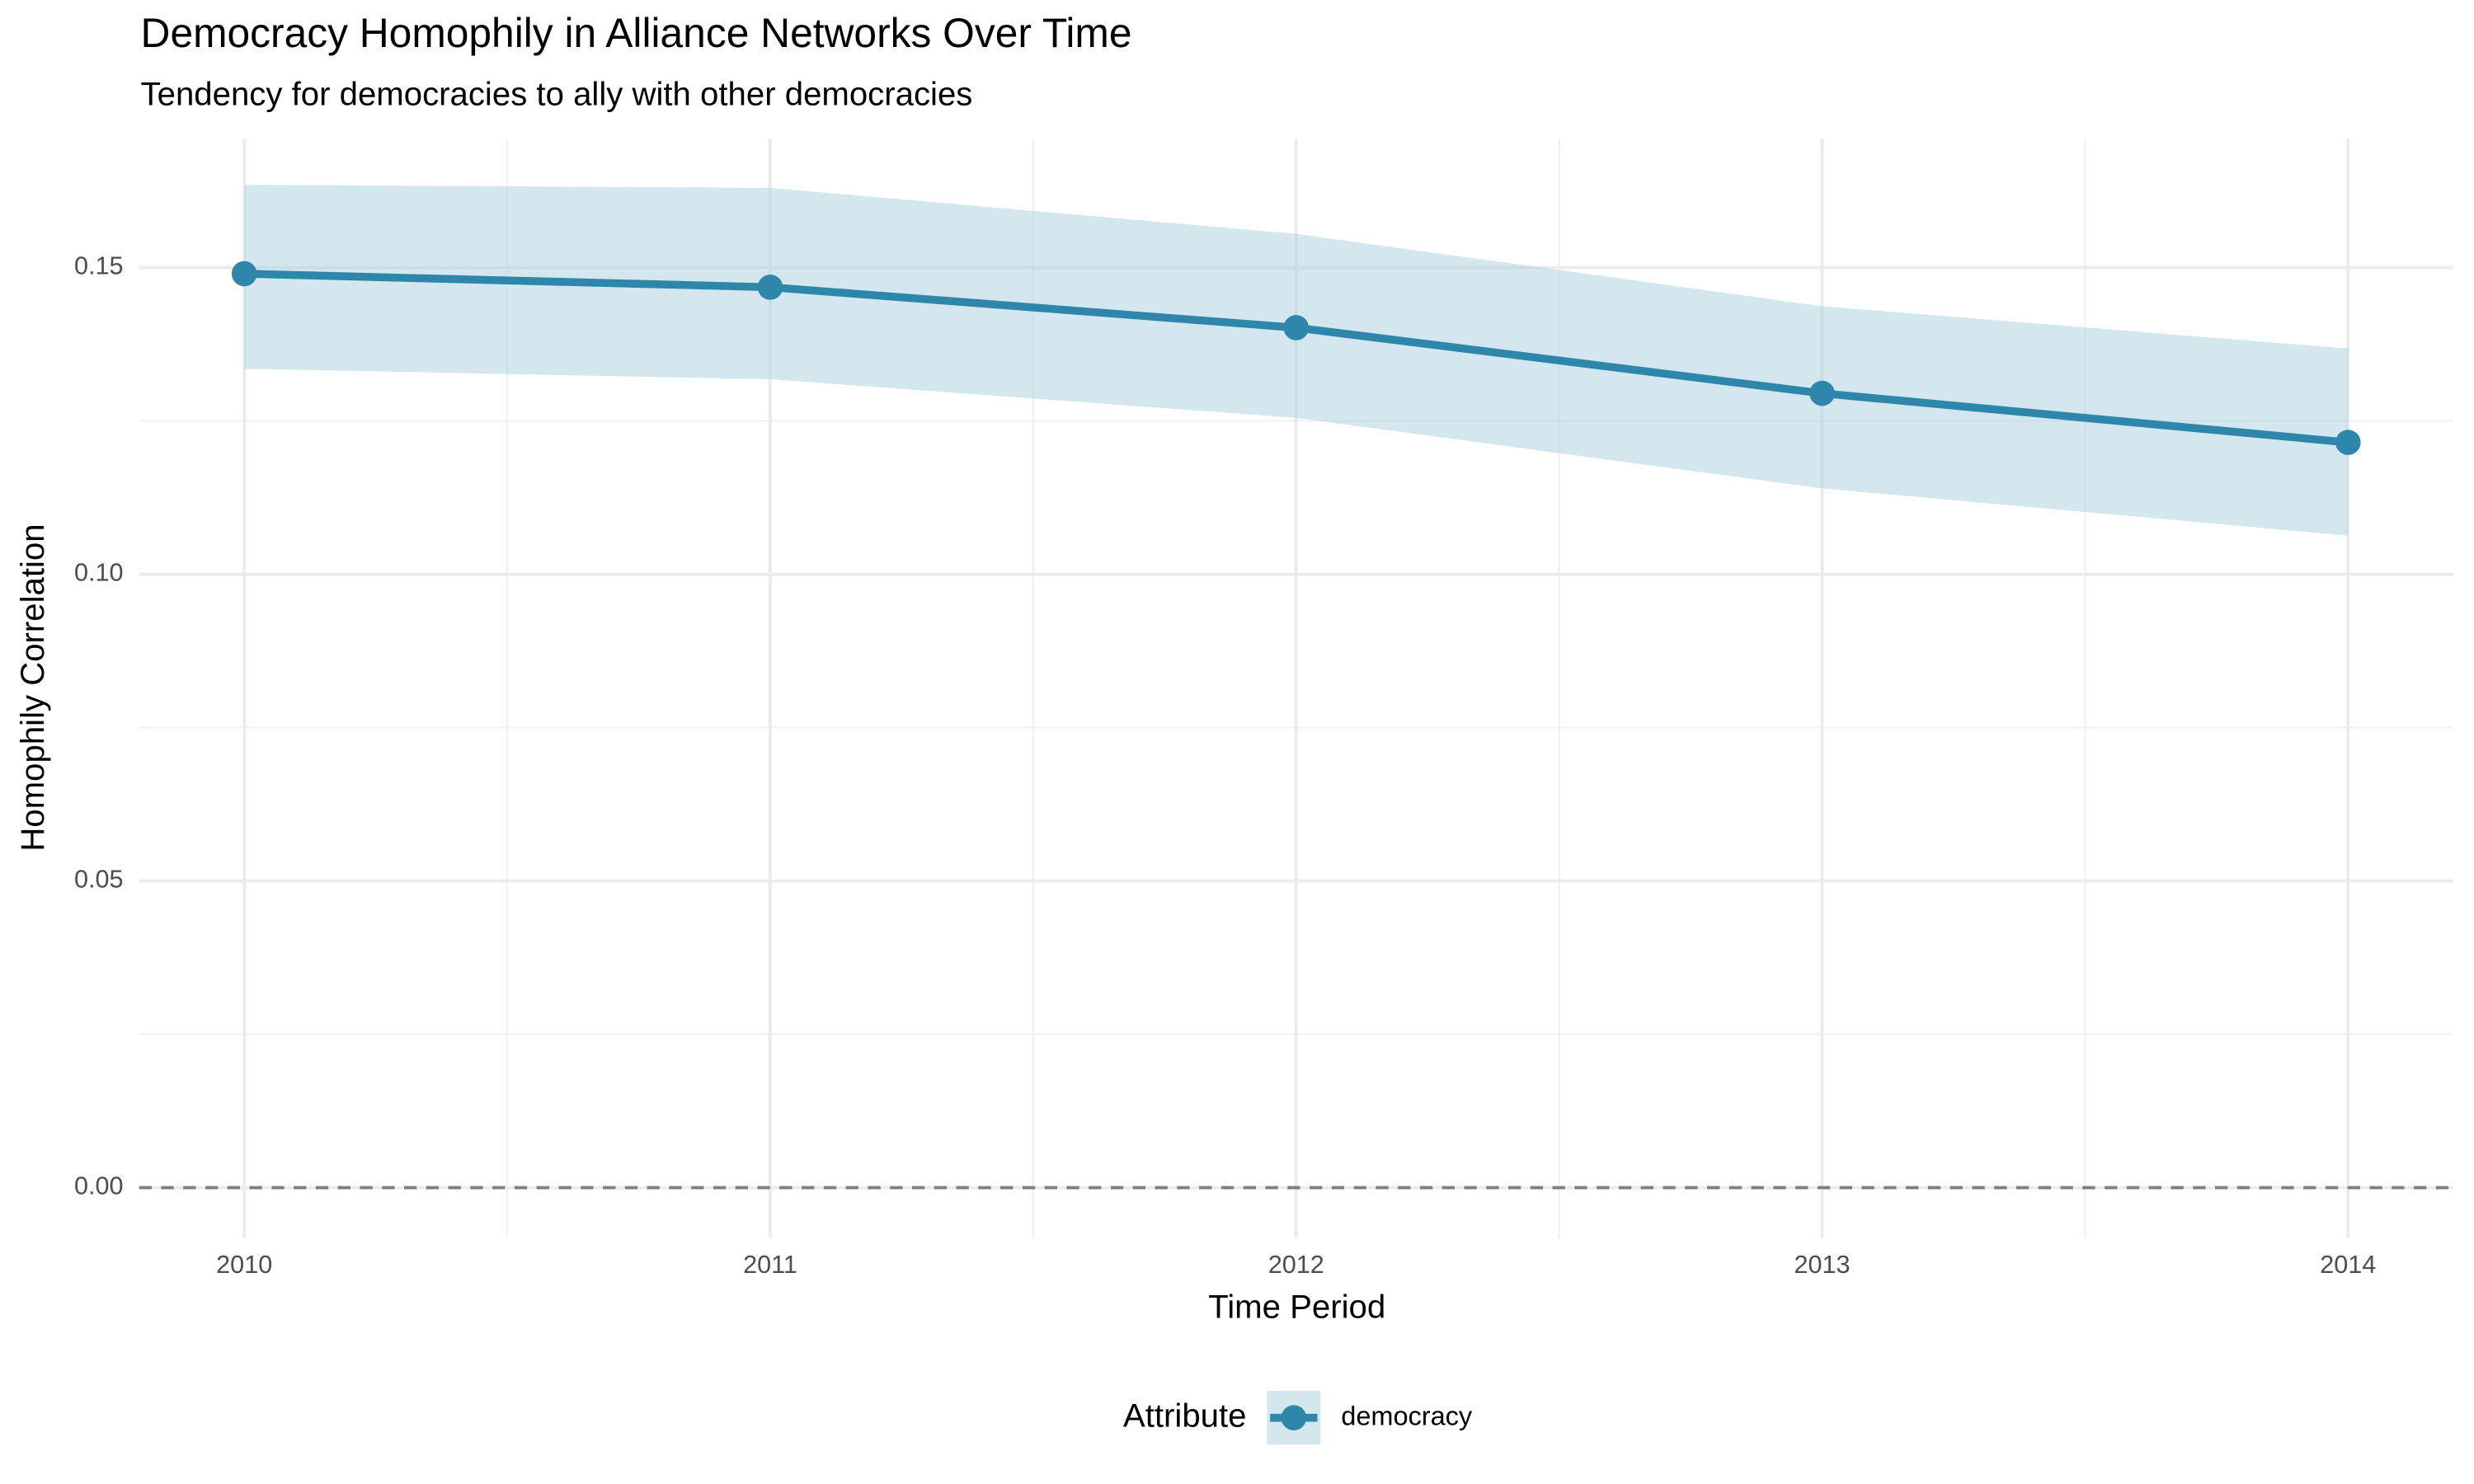 The image size is (2474, 1484). What do you see at coordinates (1296, 1306) in the screenshot?
I see `x-axis-label: Time Period` at bounding box center [1296, 1306].